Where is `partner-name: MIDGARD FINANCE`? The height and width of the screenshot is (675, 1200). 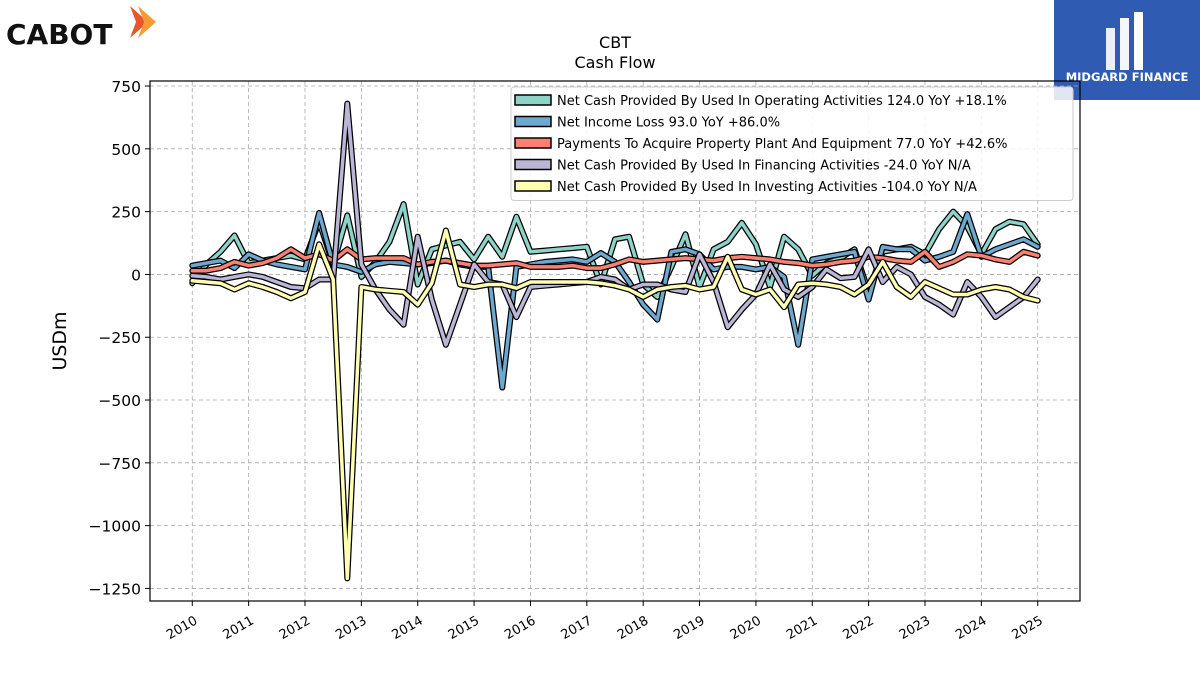 partner-name: MIDGARD FINANCE is located at coordinates (1127, 77).